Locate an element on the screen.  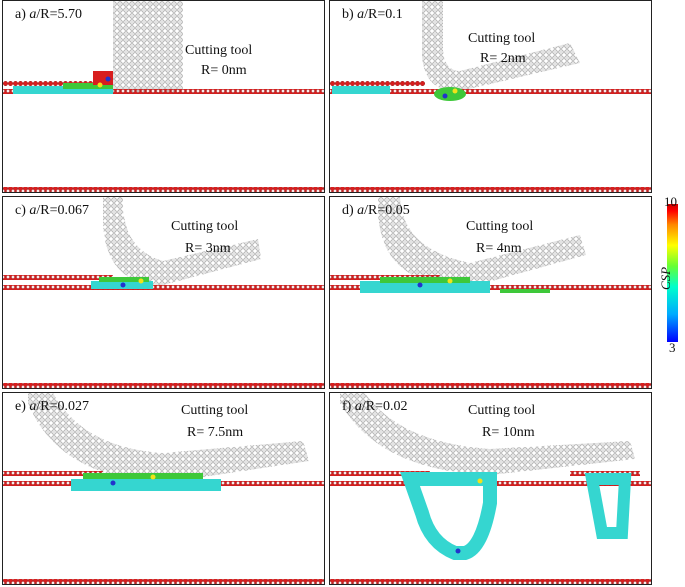
csp-colorbar is located at coordinates (672, 273).